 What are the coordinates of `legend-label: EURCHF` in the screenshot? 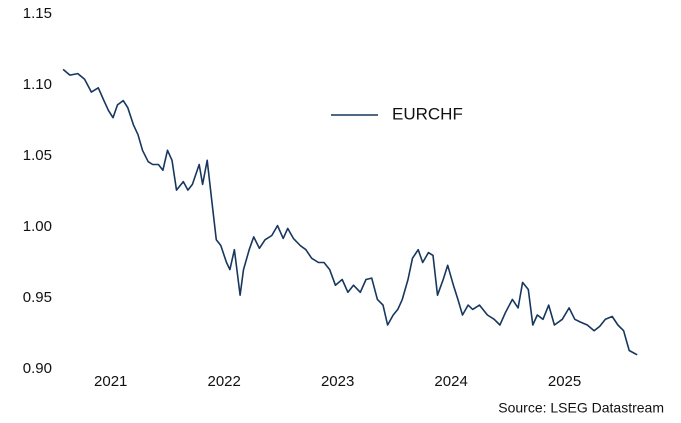 It's located at (427, 113).